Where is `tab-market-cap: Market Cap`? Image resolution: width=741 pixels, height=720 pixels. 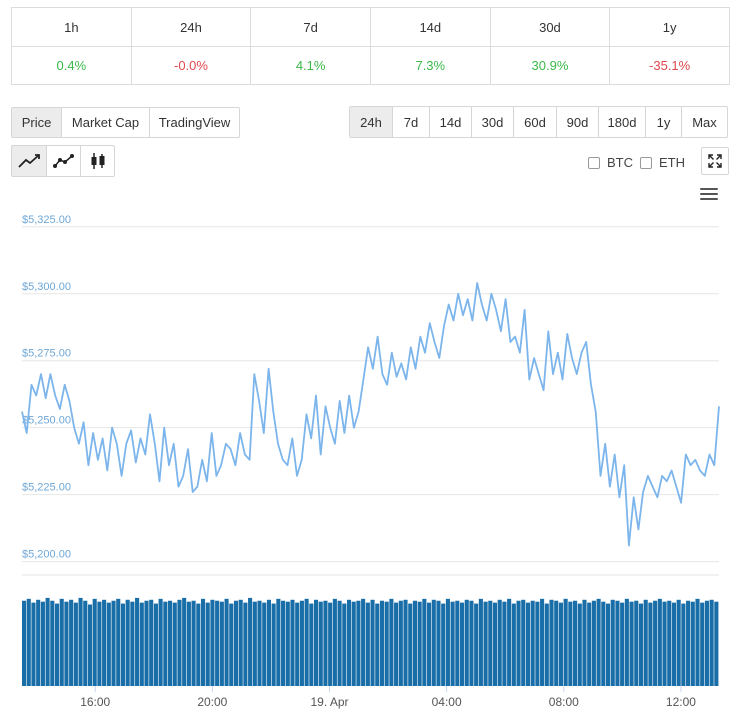 tab-market-cap: Market Cap is located at coordinates (105, 122).